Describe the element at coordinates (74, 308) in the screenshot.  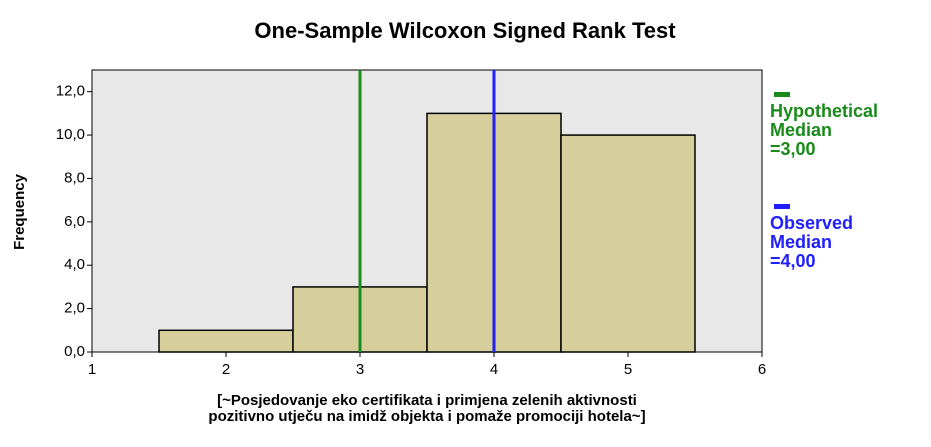
I see `y-tick-label: 2,0` at that location.